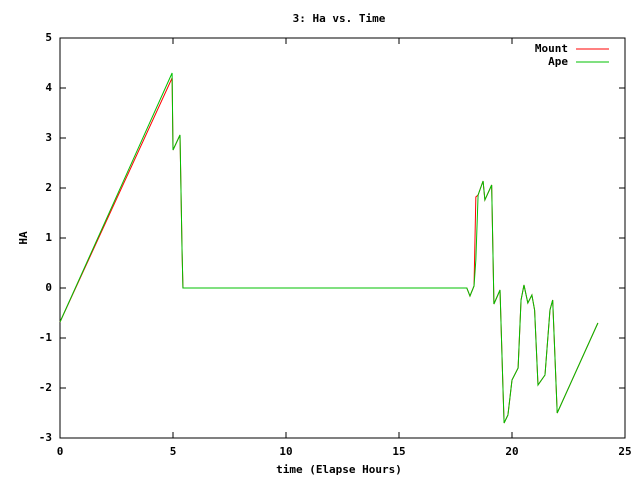  What do you see at coordinates (60, 451) in the screenshot?
I see `x-tick-label: 0` at bounding box center [60, 451].